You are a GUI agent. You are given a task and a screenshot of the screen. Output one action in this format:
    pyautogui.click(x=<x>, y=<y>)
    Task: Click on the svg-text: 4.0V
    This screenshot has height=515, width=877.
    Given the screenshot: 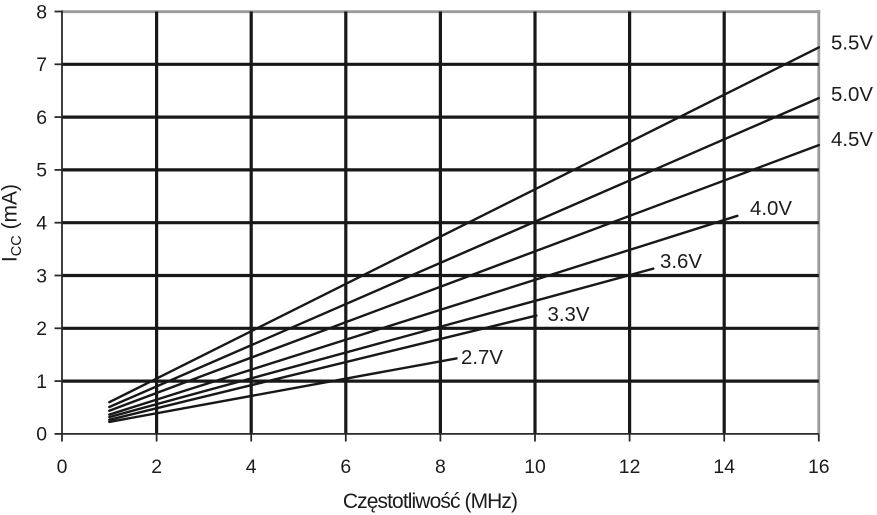 What is the action you would take?
    pyautogui.click(x=771, y=209)
    